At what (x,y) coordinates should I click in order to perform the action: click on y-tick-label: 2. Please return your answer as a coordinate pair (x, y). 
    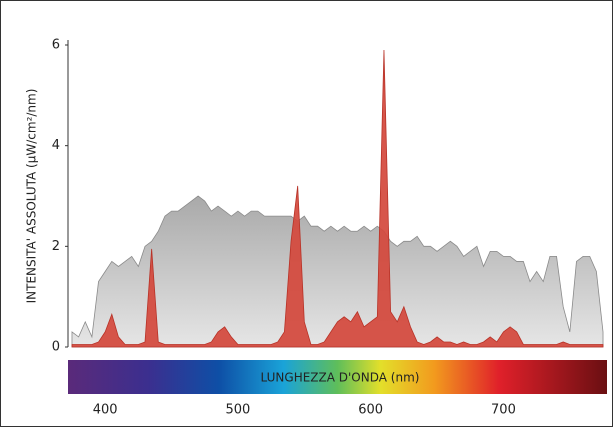
    Looking at the image, I should click on (56, 246).